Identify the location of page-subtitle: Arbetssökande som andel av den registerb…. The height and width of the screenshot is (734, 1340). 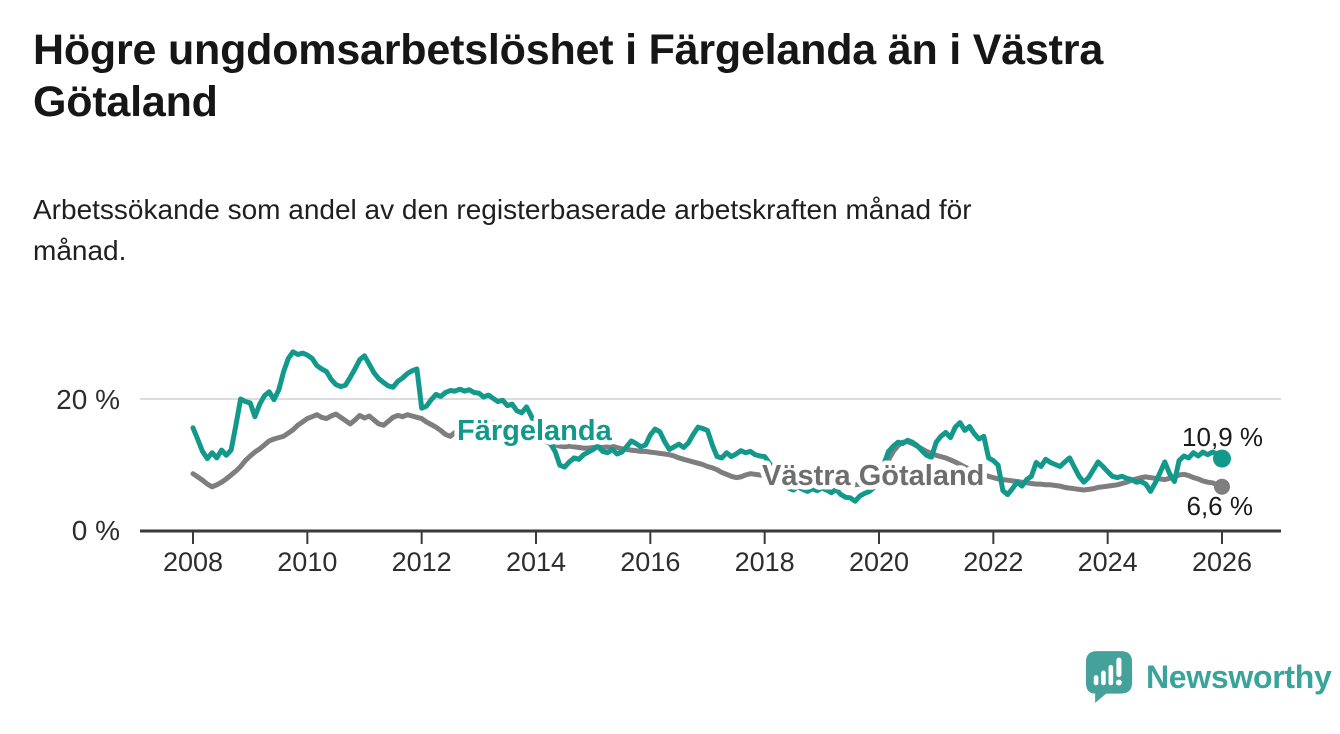
(502, 230).